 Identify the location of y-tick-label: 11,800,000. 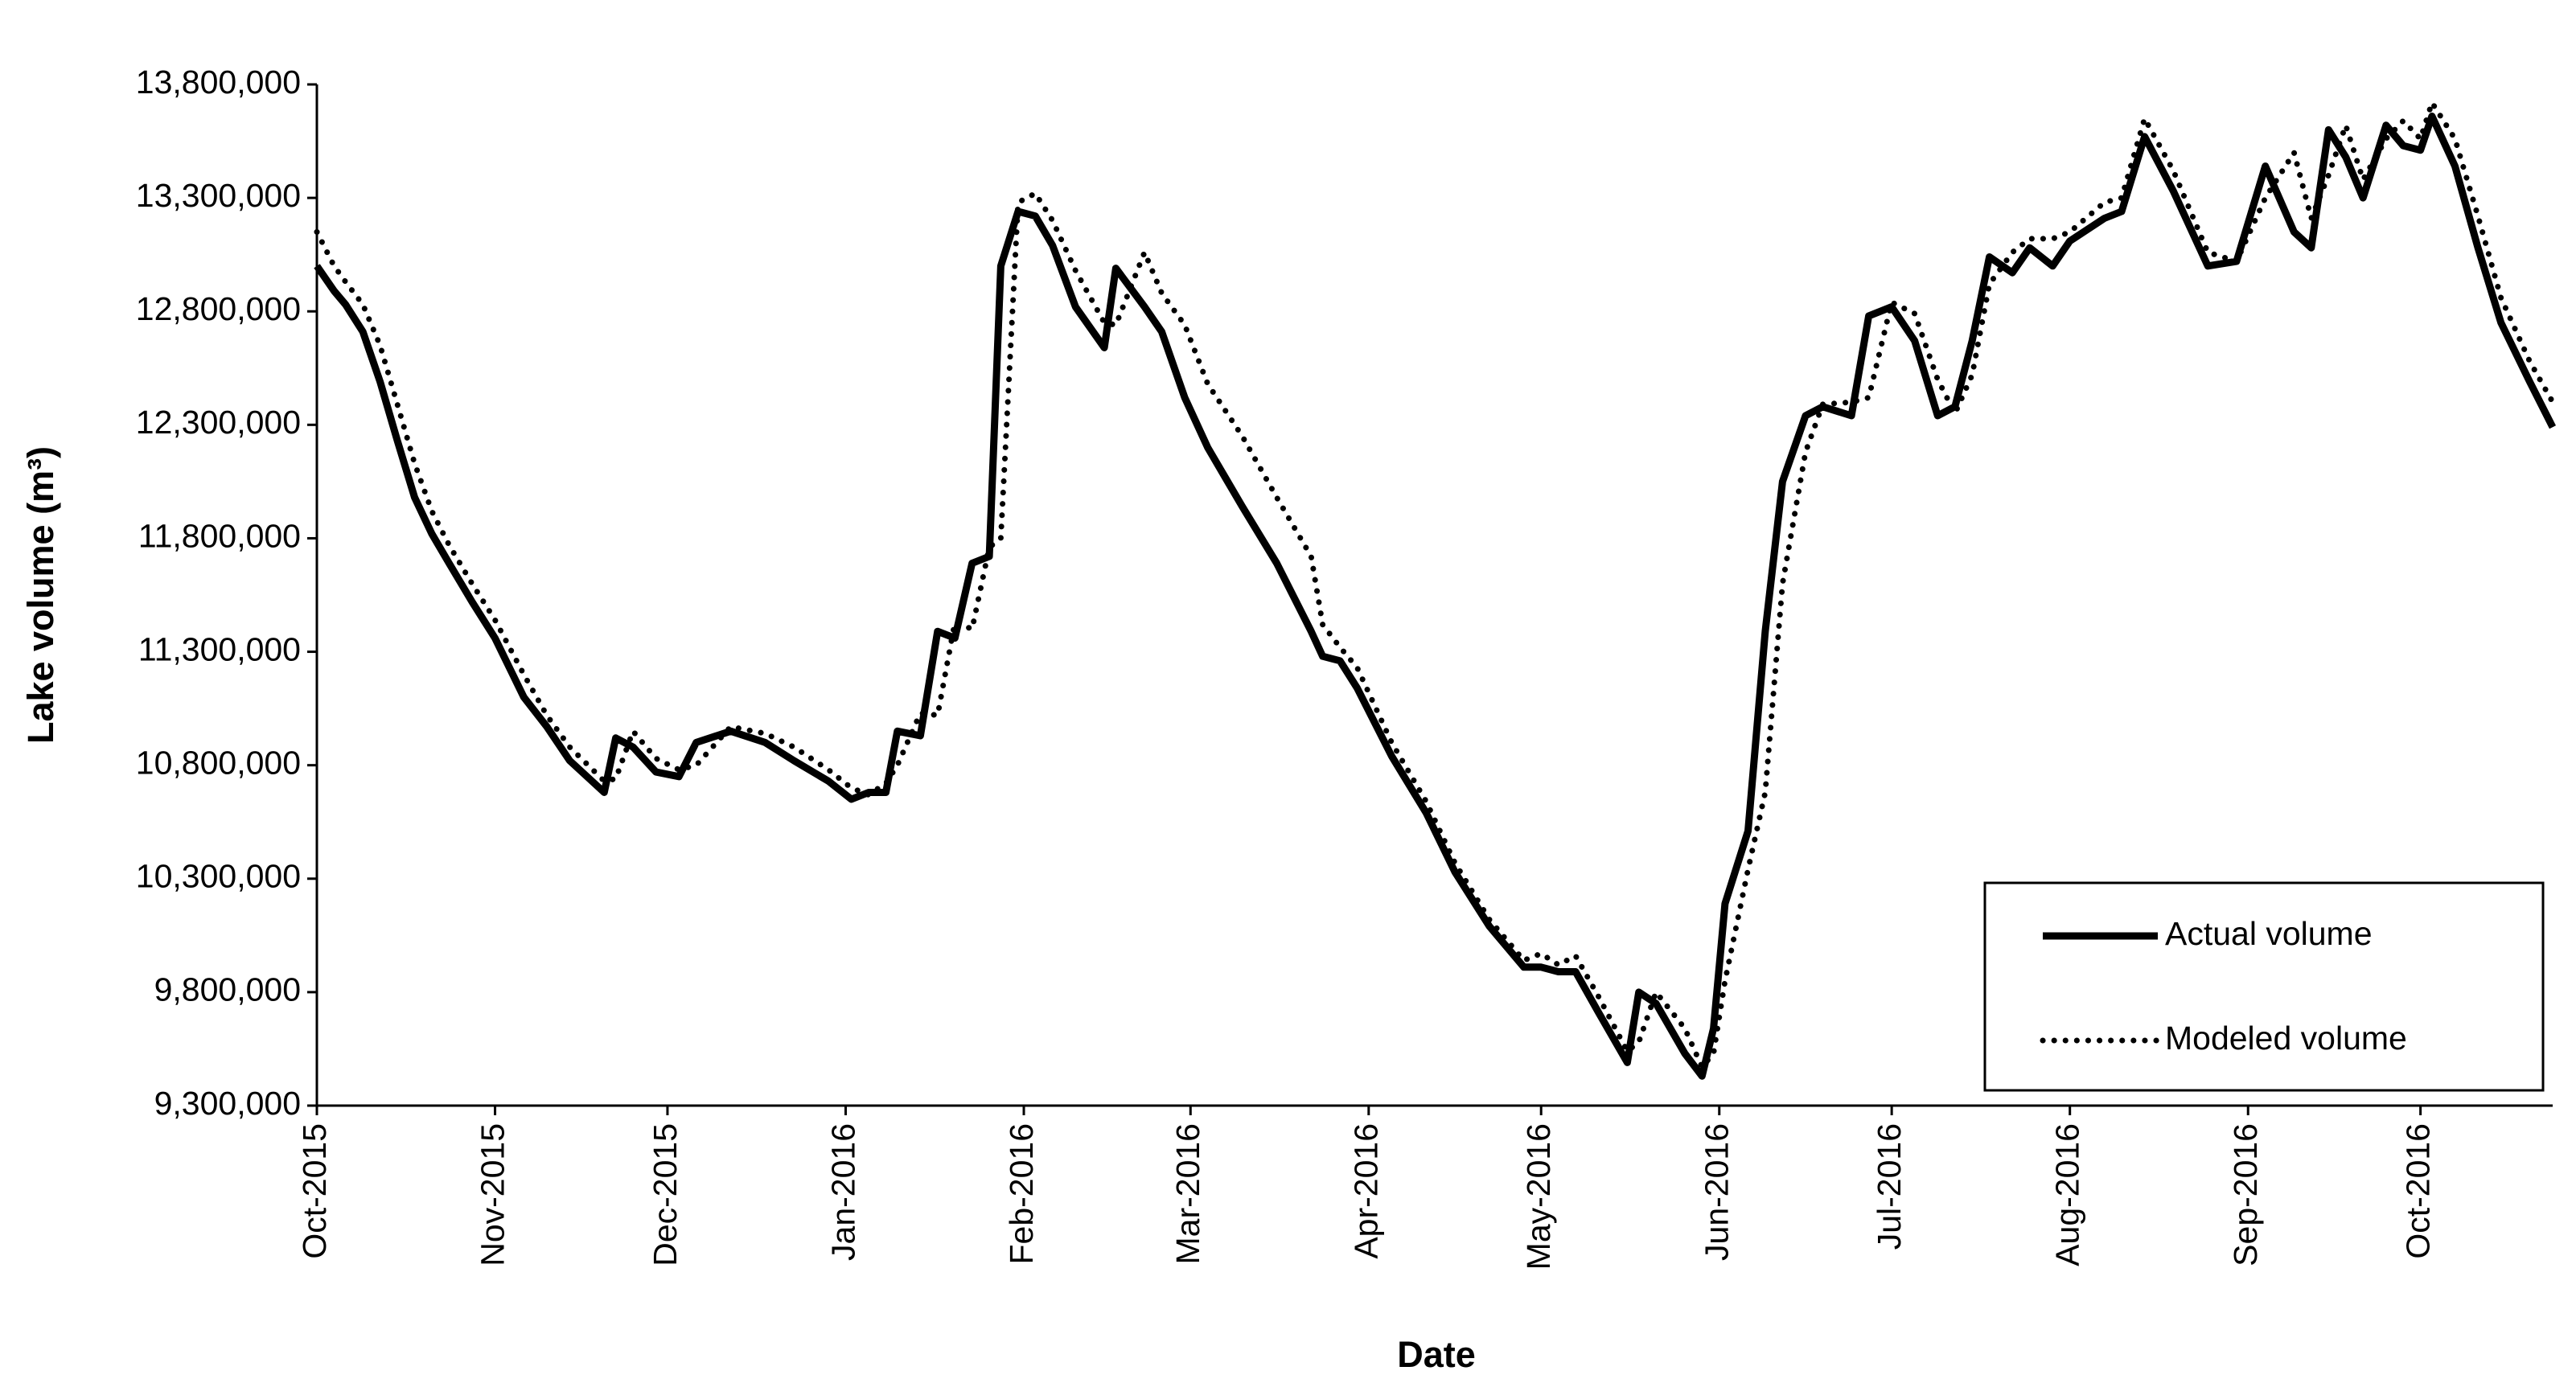
(219, 536).